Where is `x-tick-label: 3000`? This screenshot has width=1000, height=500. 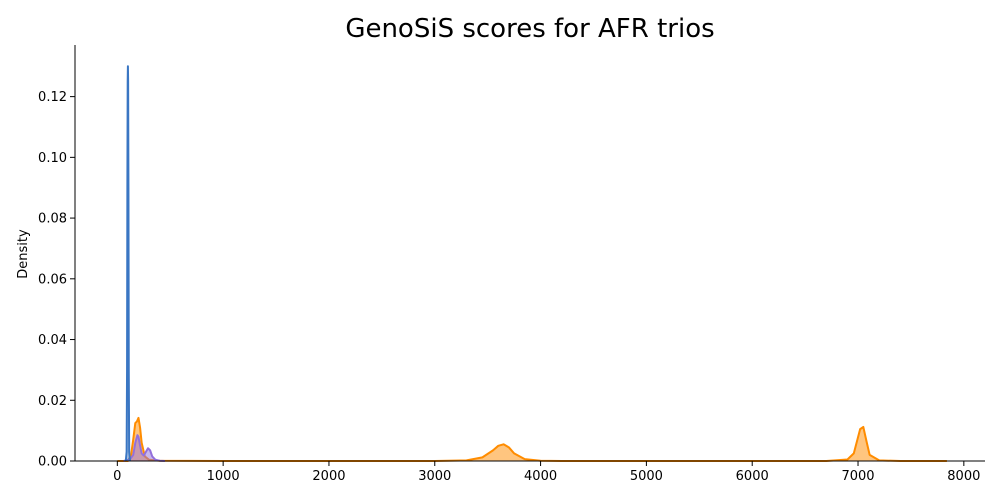
x-tick-label: 3000 is located at coordinates (434, 476).